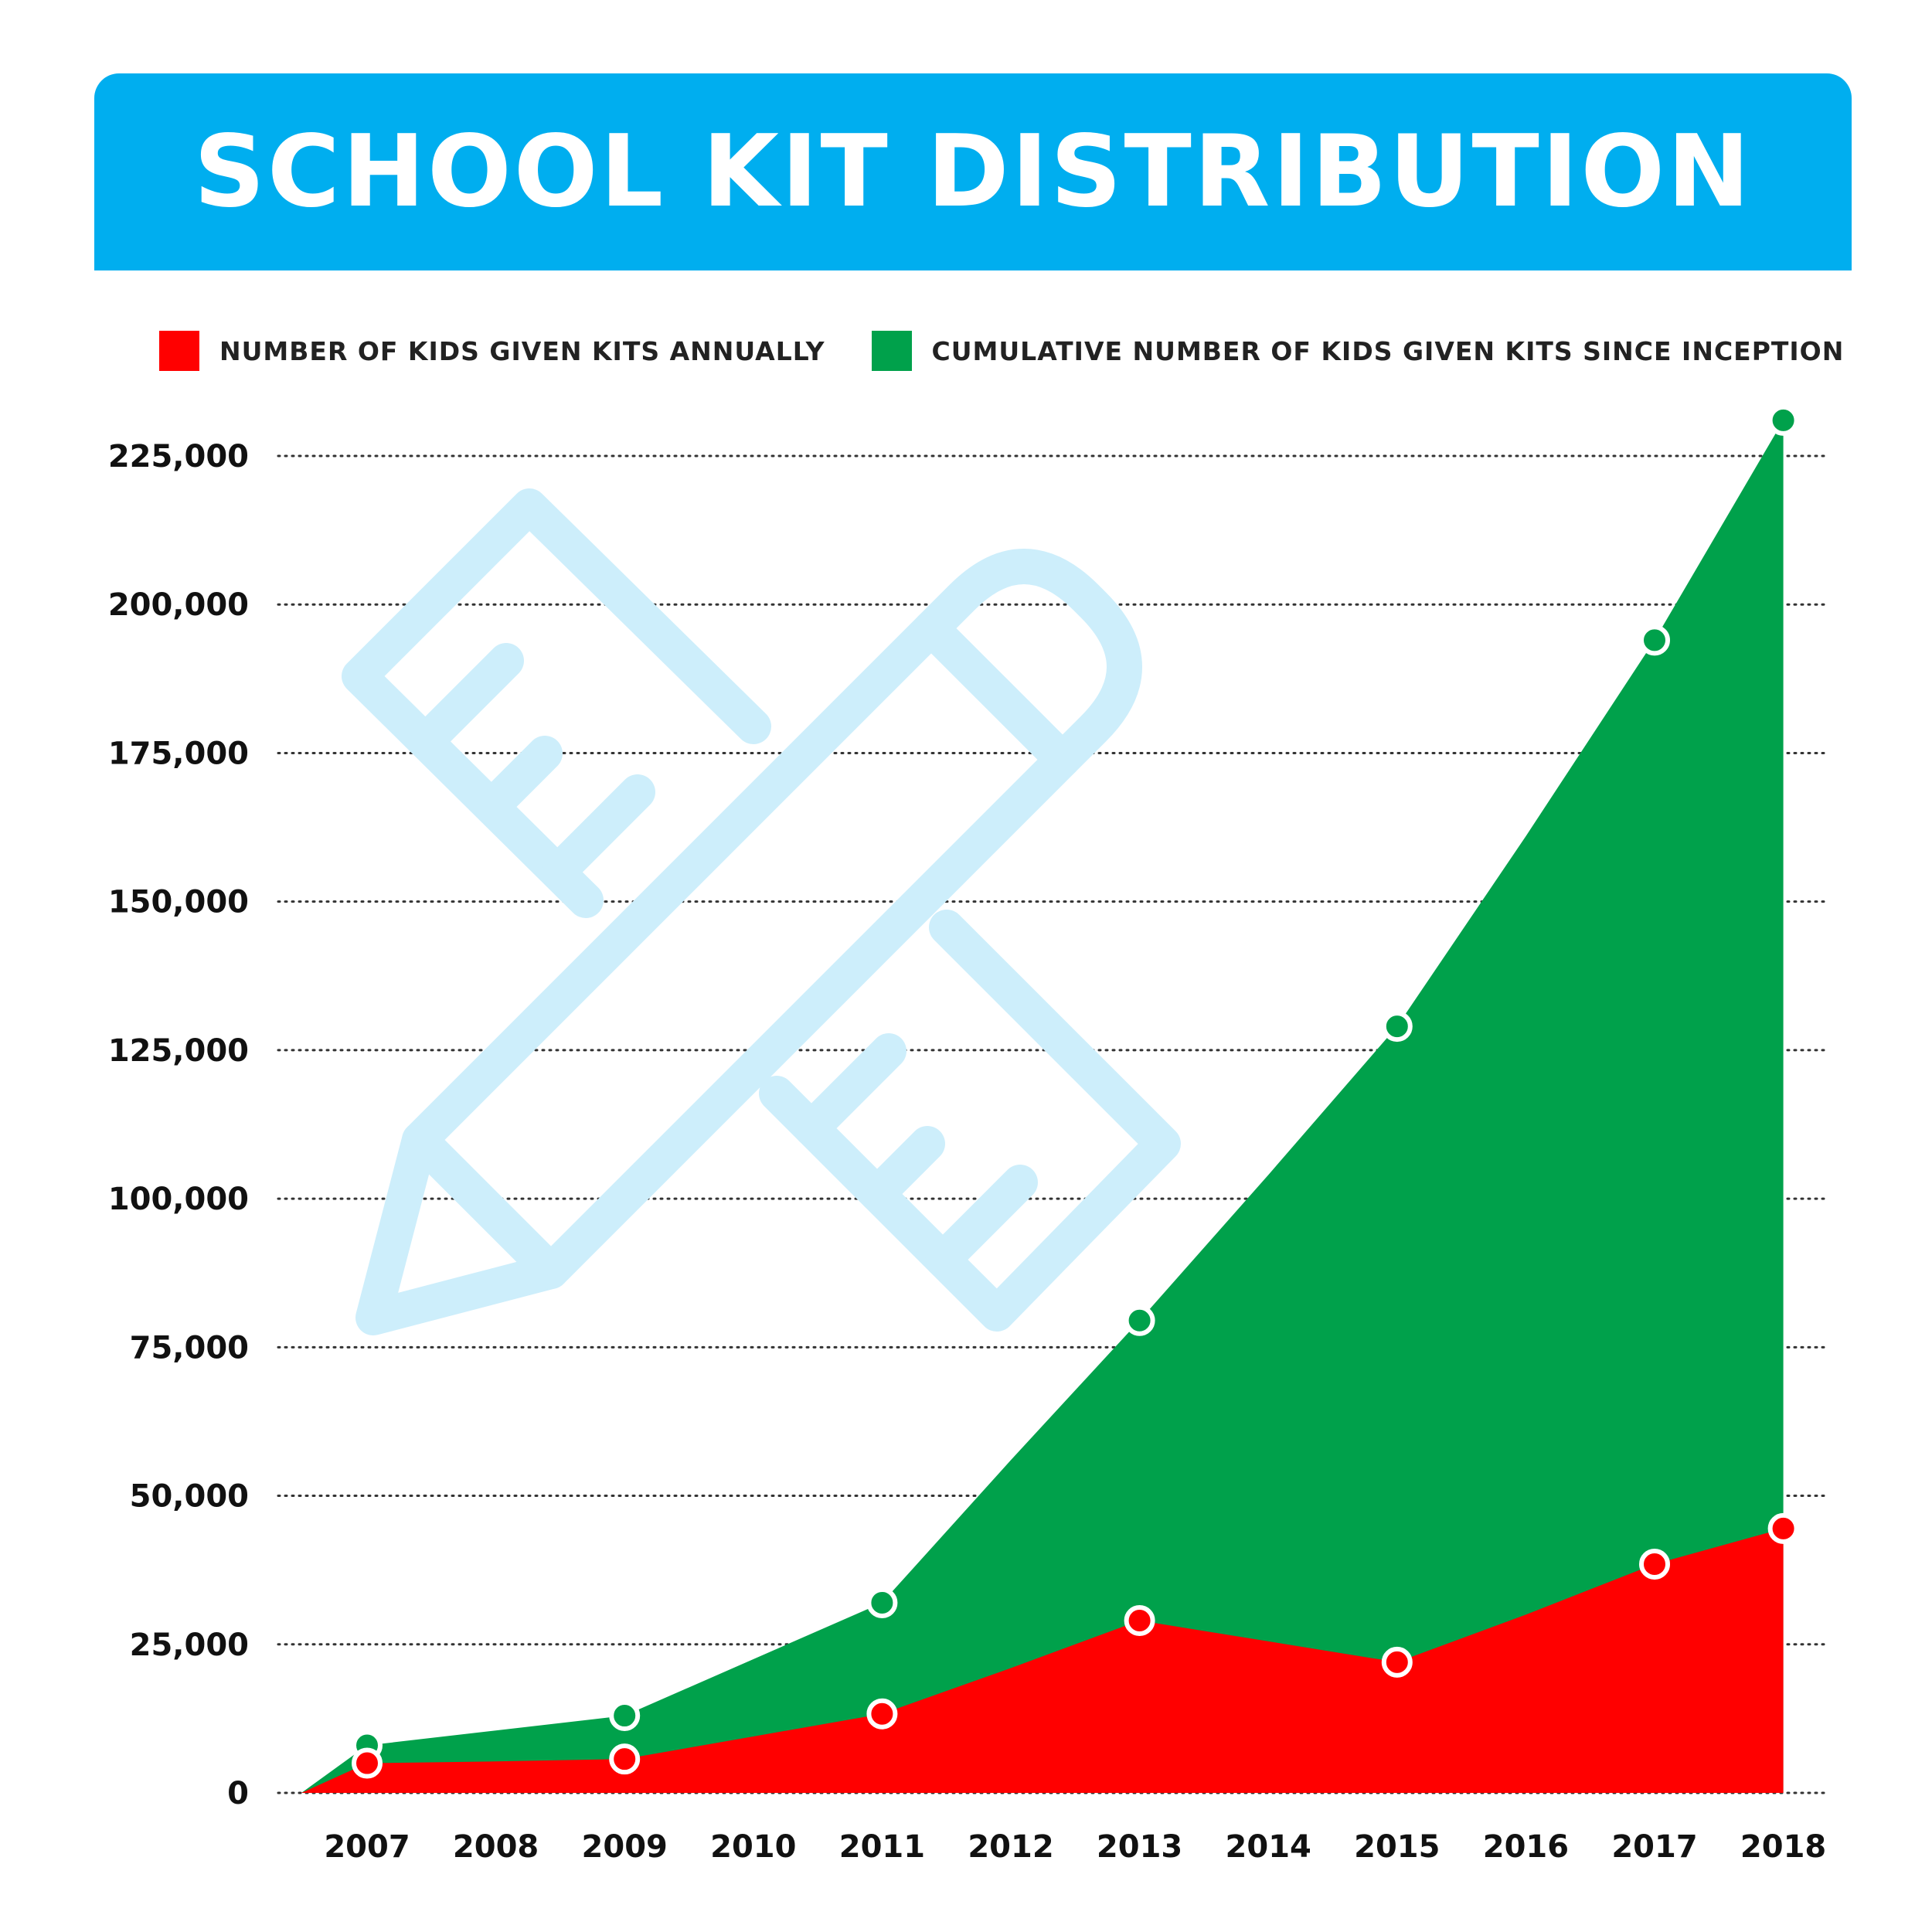 The image size is (1932, 1932). I want to click on y-tick-label: 225,000, so click(178, 457).